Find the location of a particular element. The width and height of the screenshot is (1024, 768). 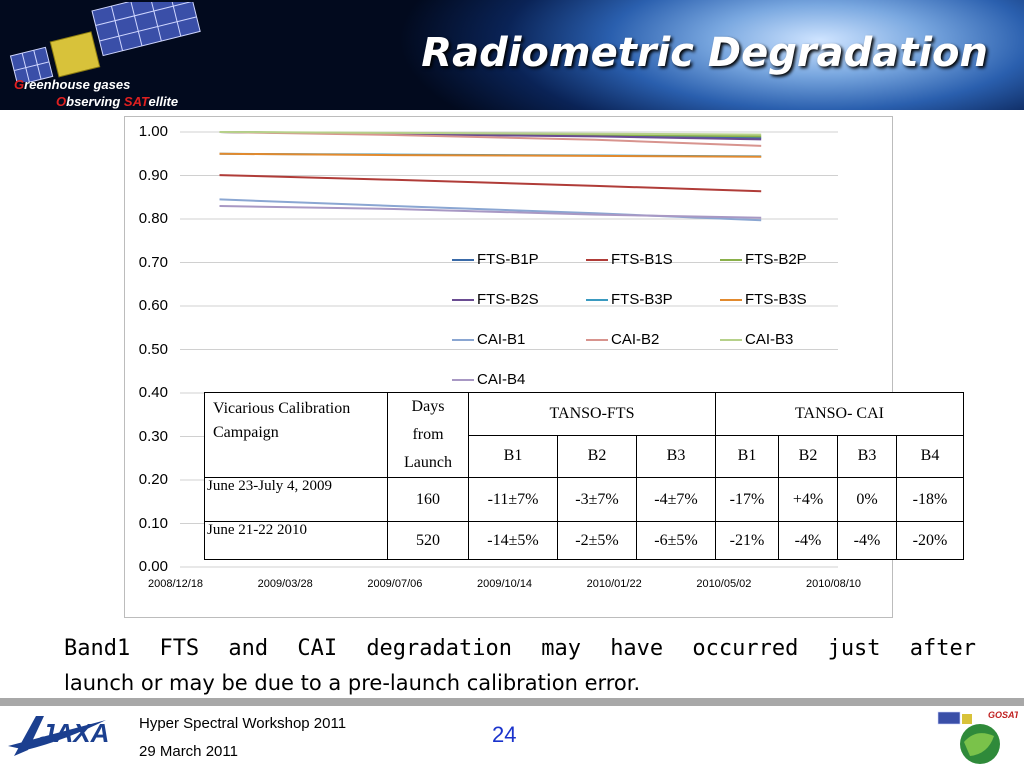

y-tick-label: 0.70 is located at coordinates (153, 262).